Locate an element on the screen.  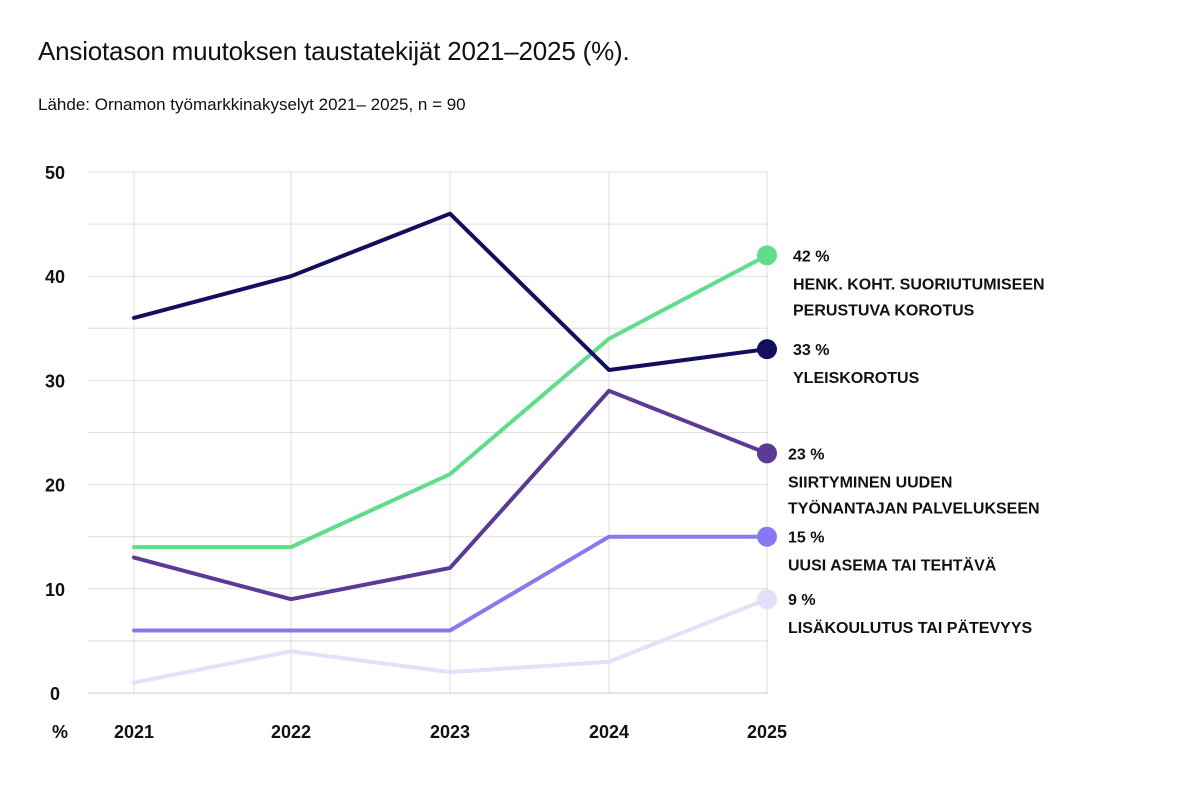
series-label: YLEISKOROTUS is located at coordinates (856, 378).